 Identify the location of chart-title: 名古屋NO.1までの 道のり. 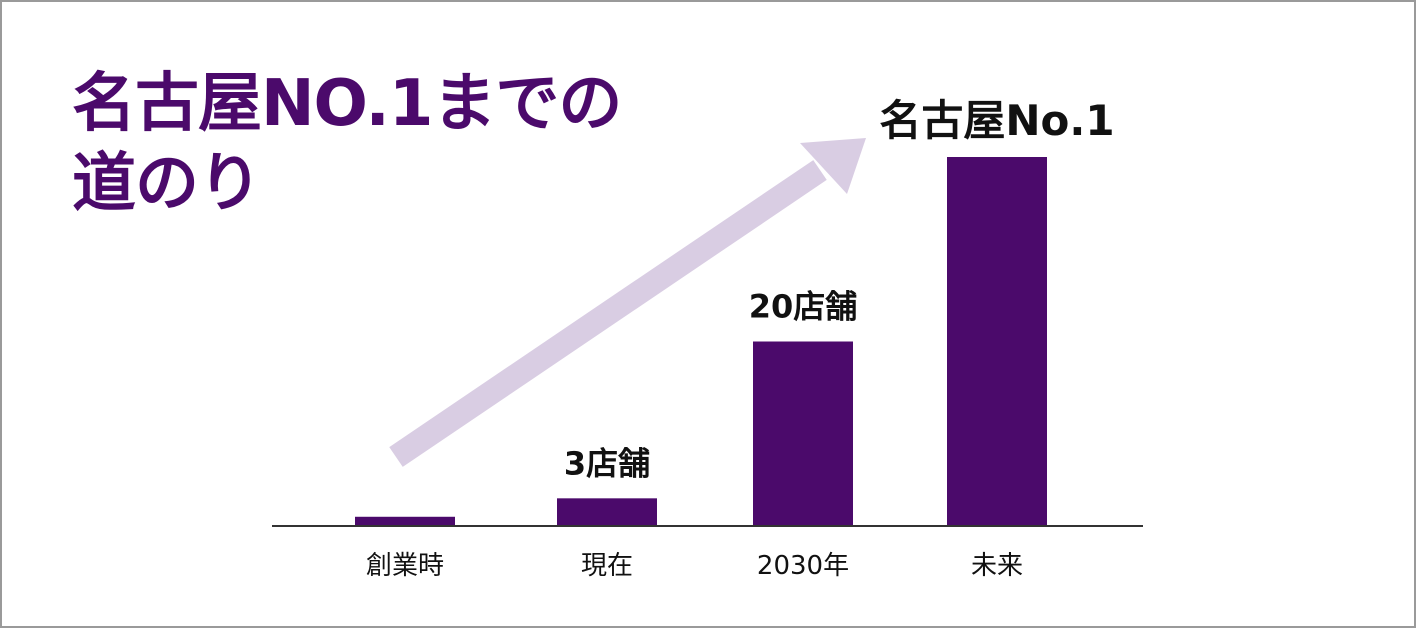
(347, 144).